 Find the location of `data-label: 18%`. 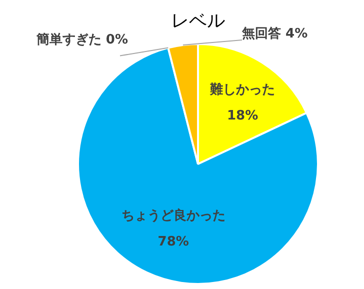

data-label: 18% is located at coordinates (242, 116).